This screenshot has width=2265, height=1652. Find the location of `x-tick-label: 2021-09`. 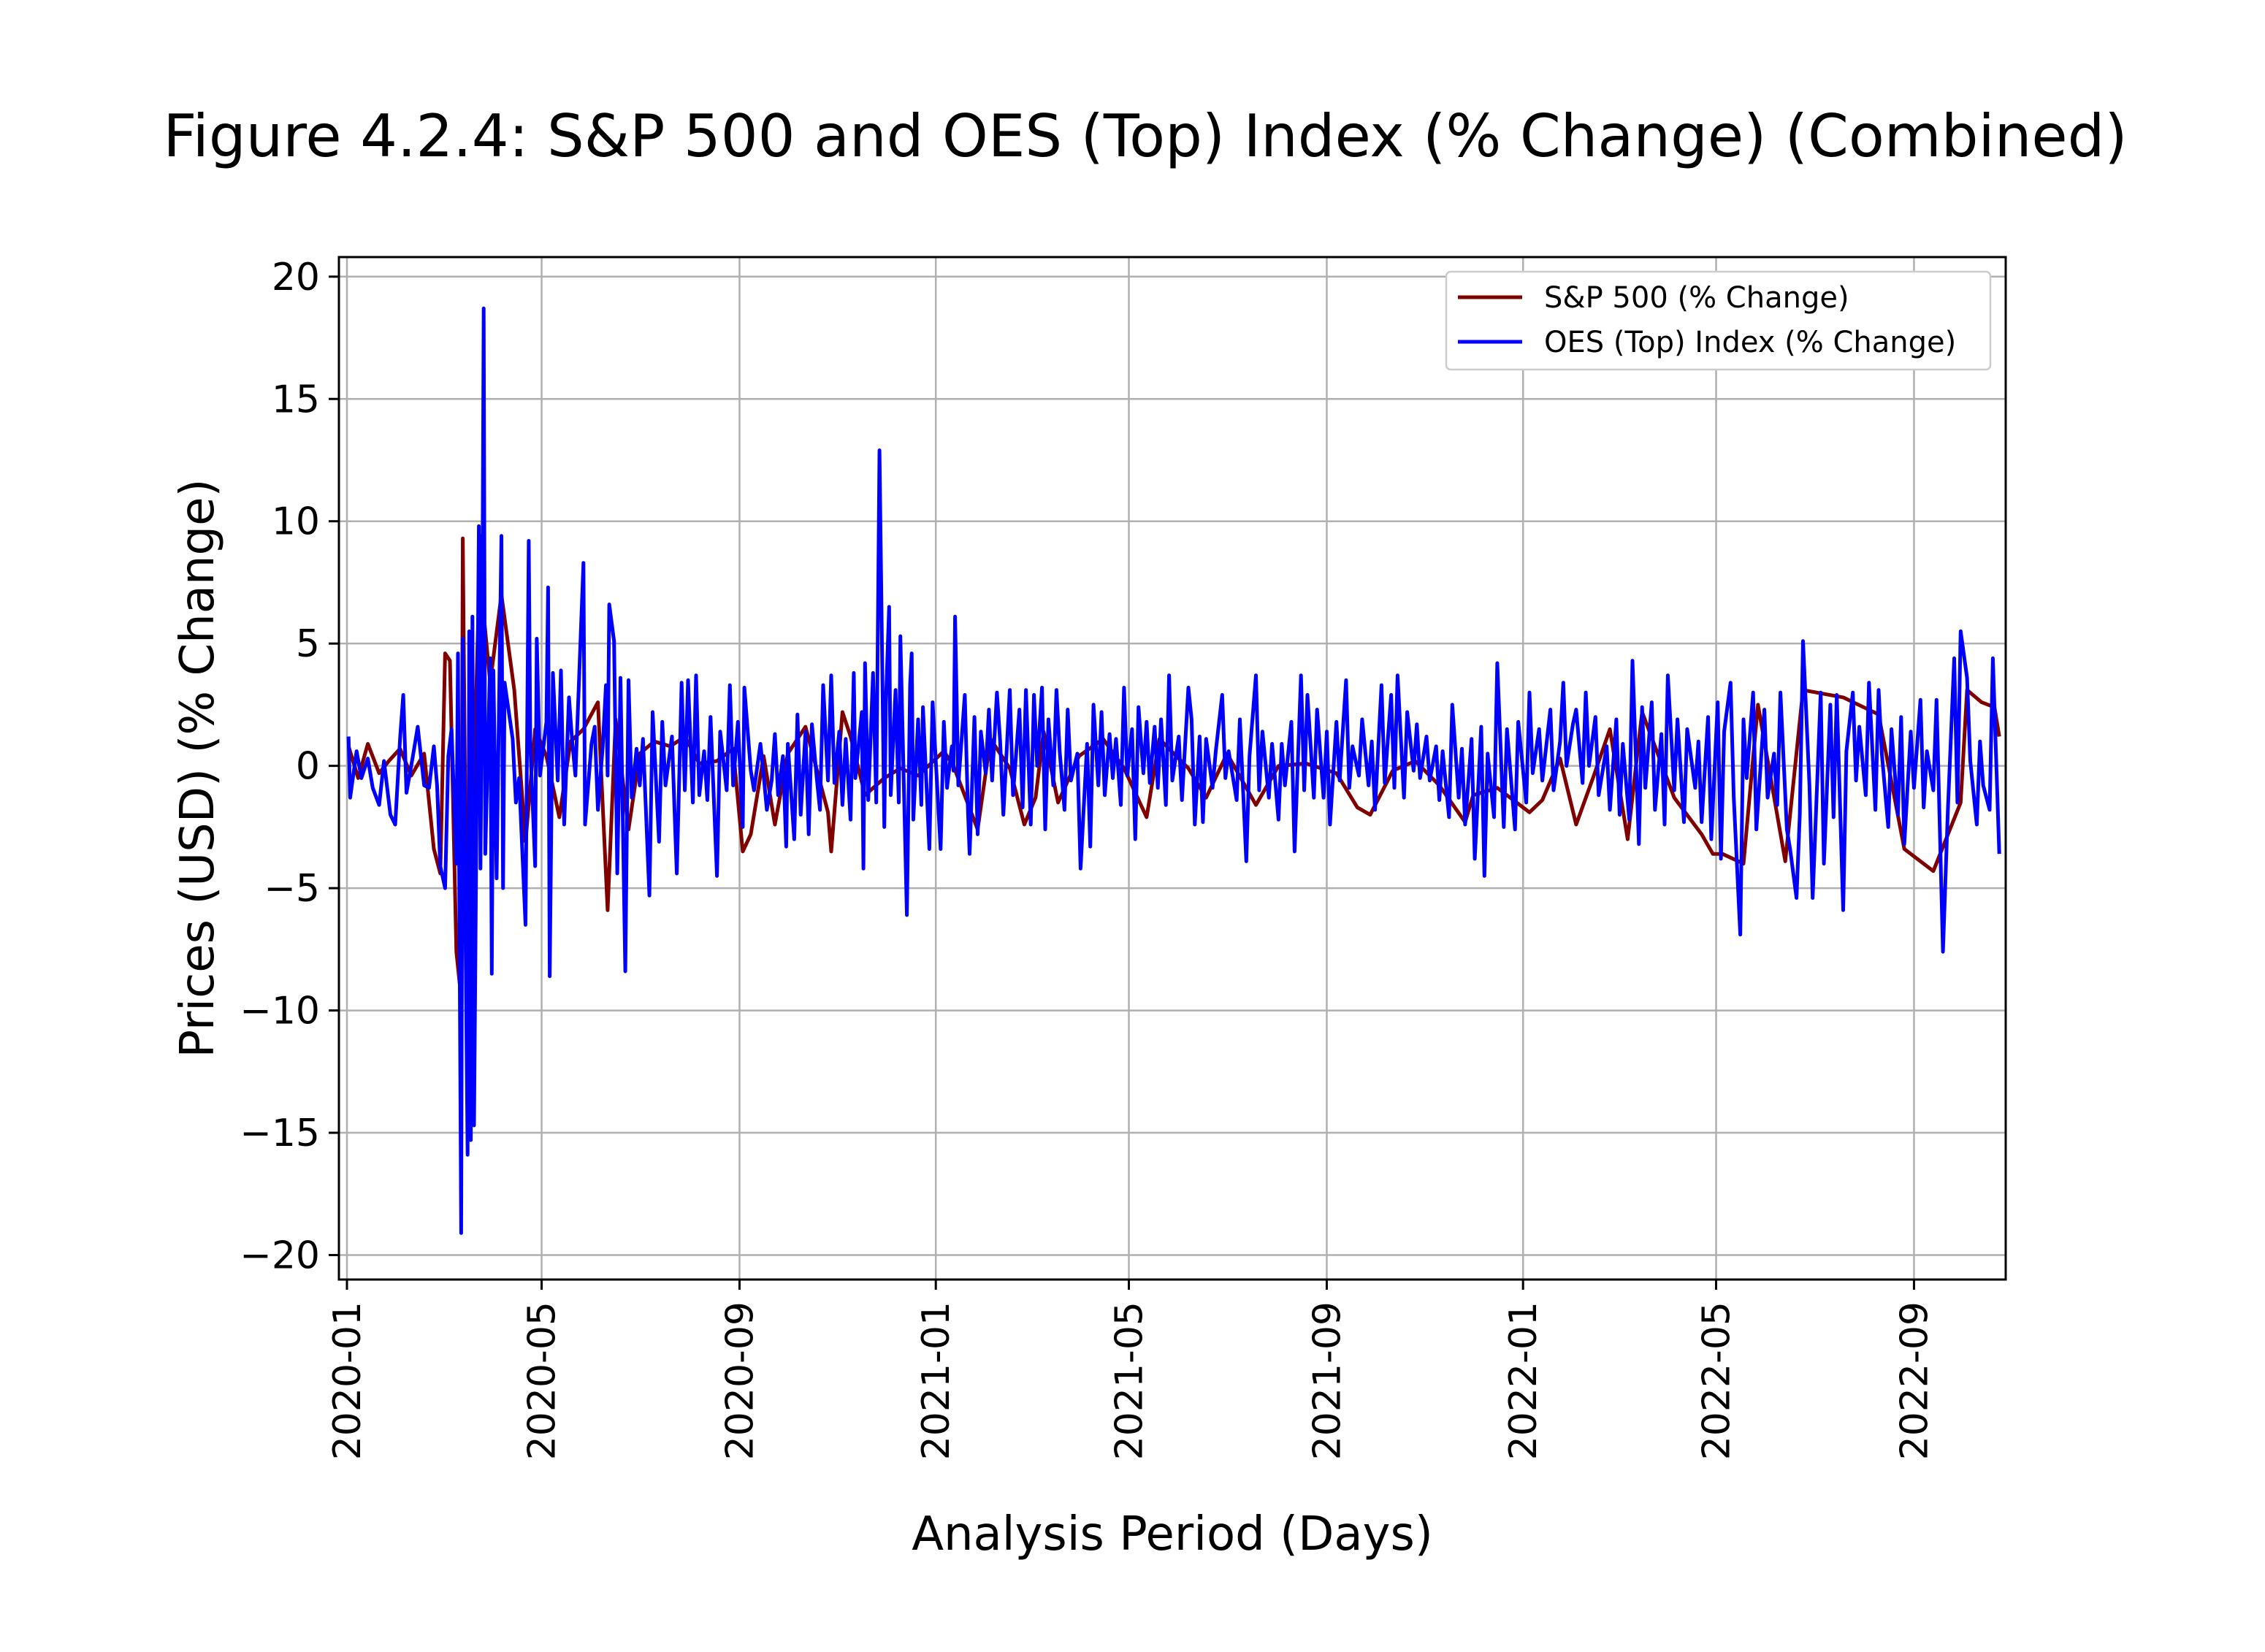

x-tick-label: 2021-09 is located at coordinates (1327, 1380).